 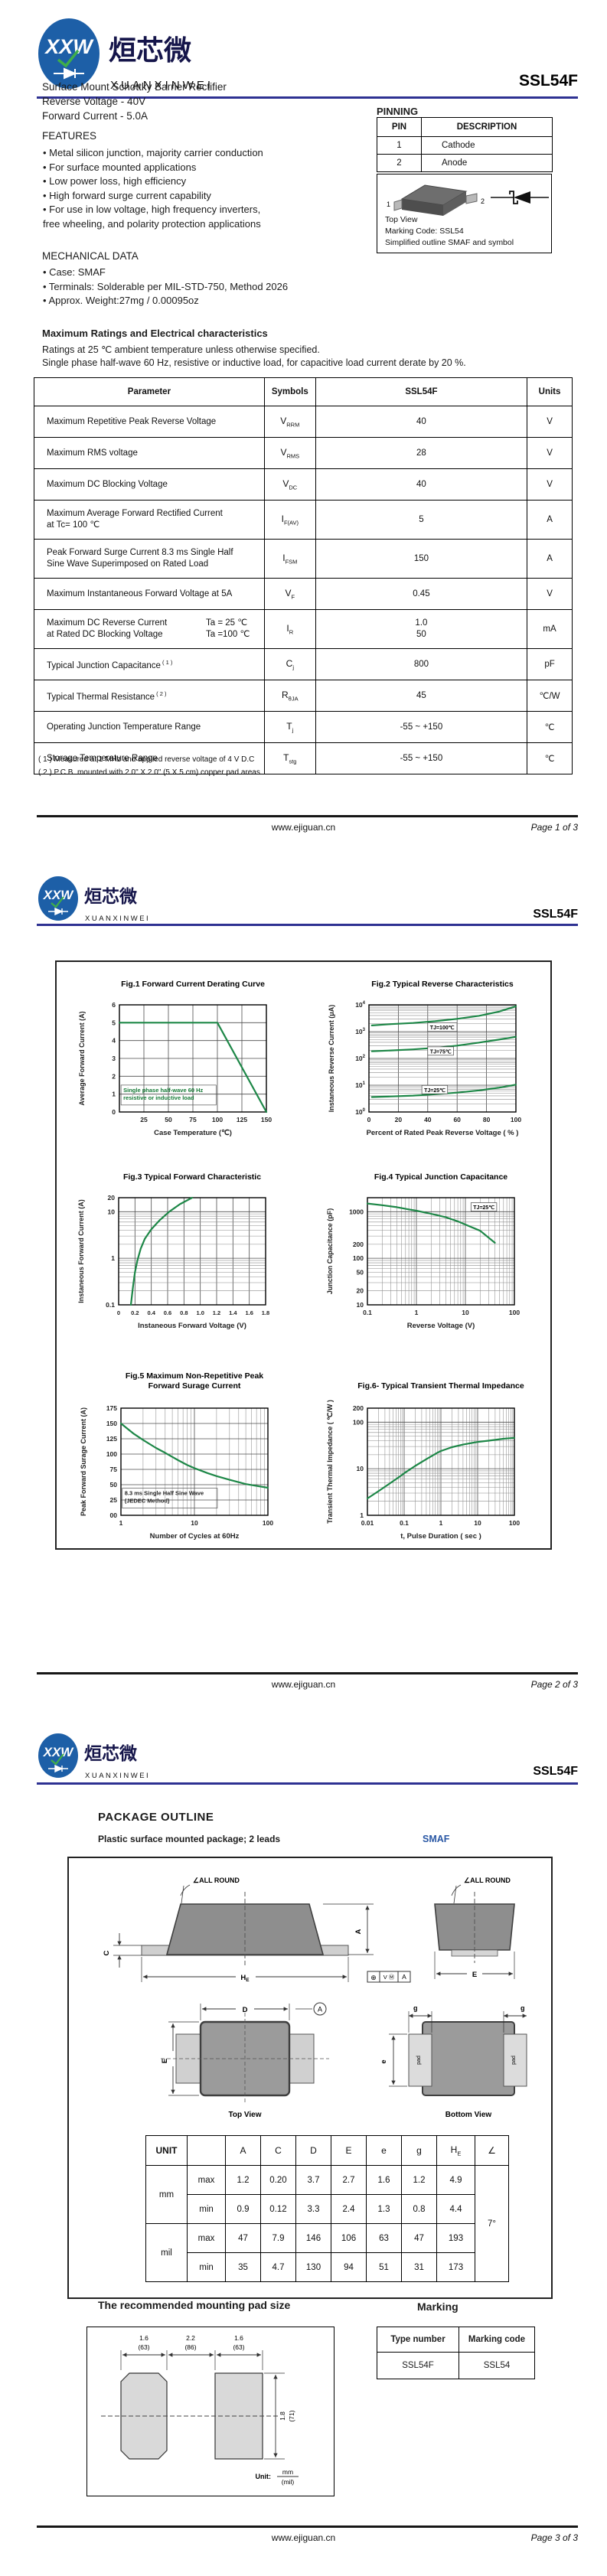 What do you see at coordinates (384, 2180) in the screenshot?
I see `dim-value: 1.6` at bounding box center [384, 2180].